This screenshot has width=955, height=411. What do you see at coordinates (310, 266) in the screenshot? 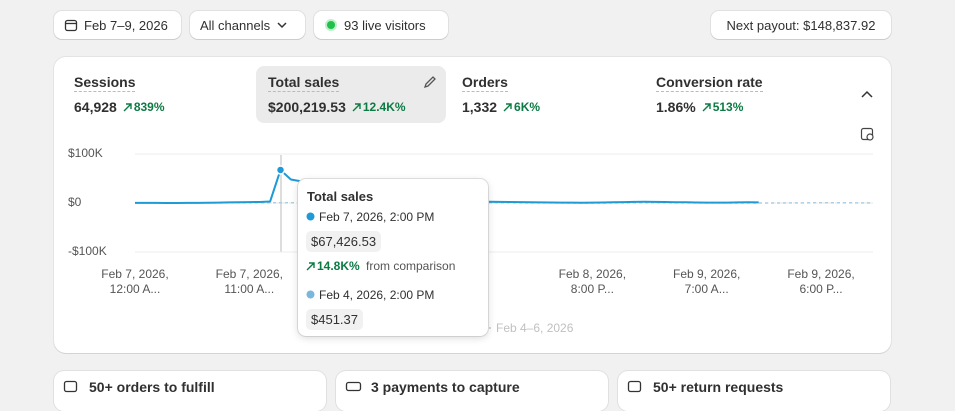
I see `up-arrow` at bounding box center [310, 266].